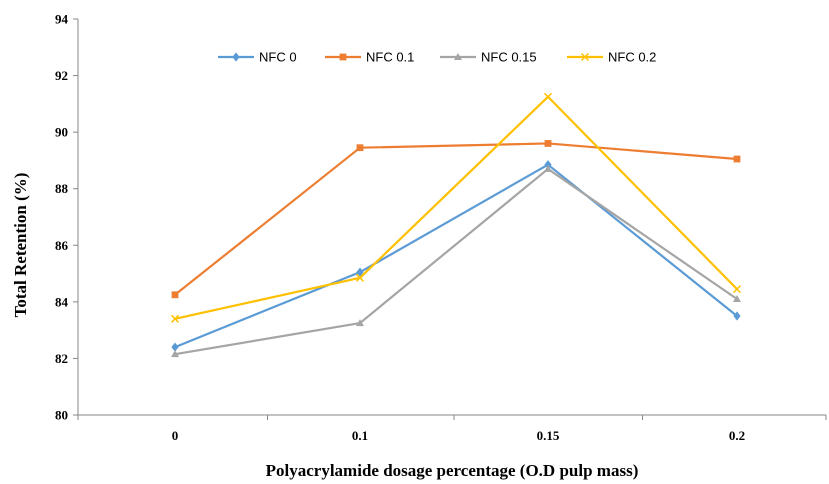 This screenshot has width=829, height=484. I want to click on y-tick-label: 82, so click(61, 358).